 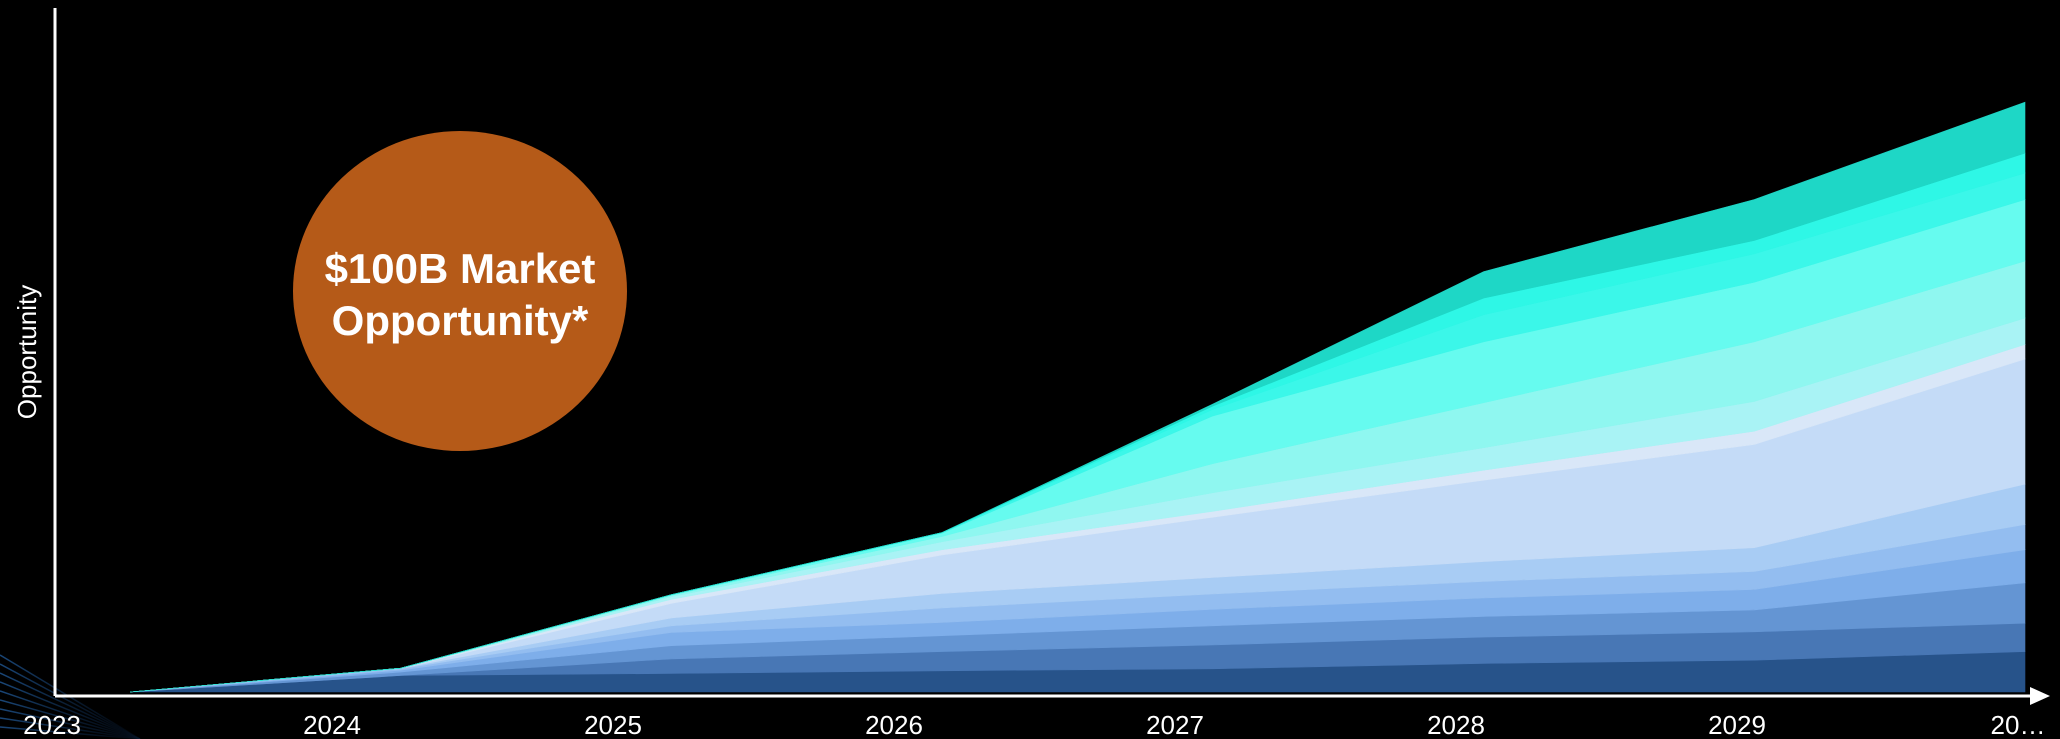 I want to click on callout-text-line: $100B Market, so click(x=460, y=268).